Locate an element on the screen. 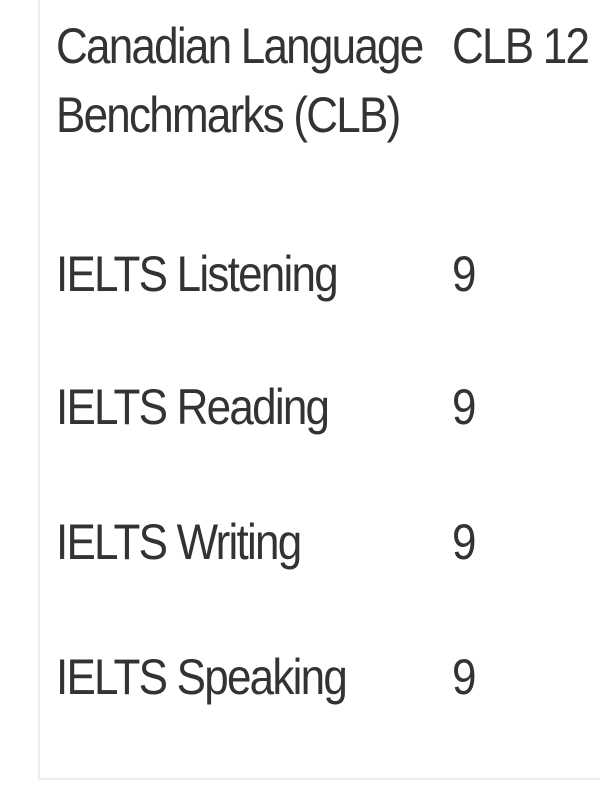 This screenshot has height=800, width=600. score-label: Canadian Language Benchmarks (CLB) is located at coordinates (240, 81).